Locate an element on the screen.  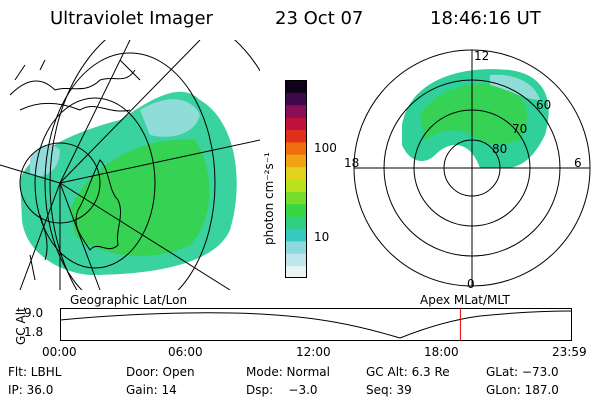
timeline-xtick-0: 00:00 is located at coordinates (59, 352).